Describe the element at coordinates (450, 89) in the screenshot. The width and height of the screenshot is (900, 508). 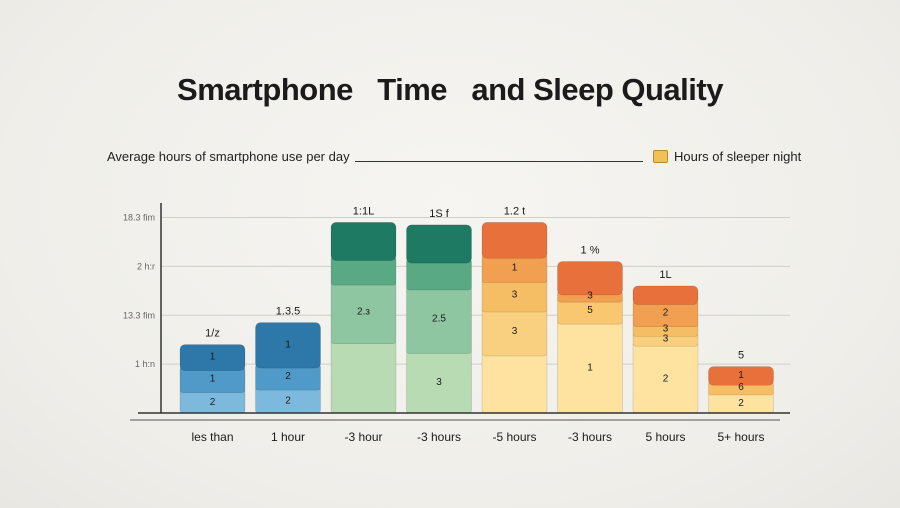
I see `chart-title: Smartphone Time and Sleep Quality` at that location.